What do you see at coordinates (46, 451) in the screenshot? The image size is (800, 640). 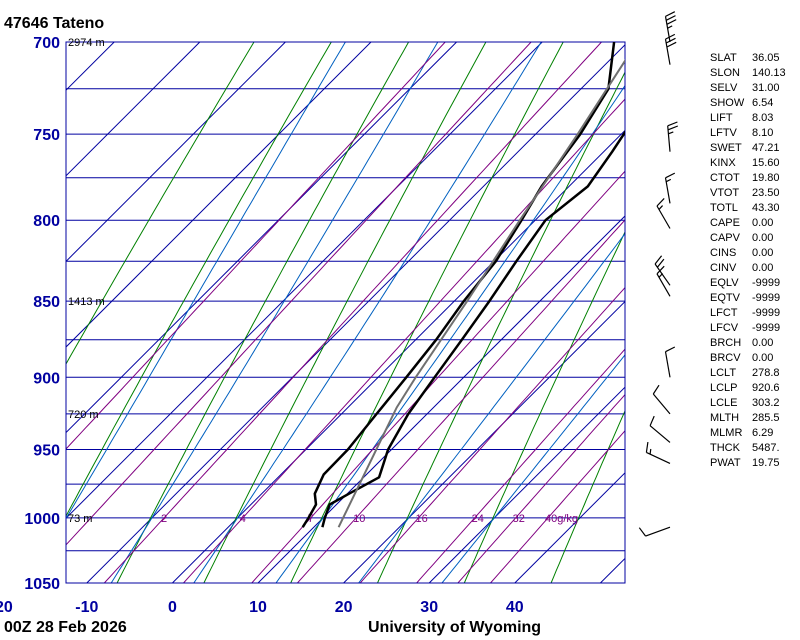 I see `pressure-tick-label: 950` at bounding box center [46, 451].